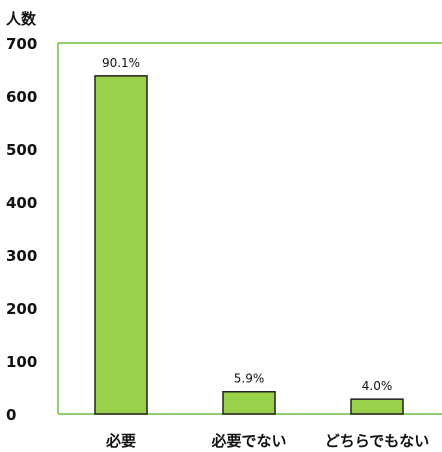 This screenshot has height=452, width=442. What do you see at coordinates (121, 63) in the screenshot?
I see `data-label: 90.1%` at bounding box center [121, 63].